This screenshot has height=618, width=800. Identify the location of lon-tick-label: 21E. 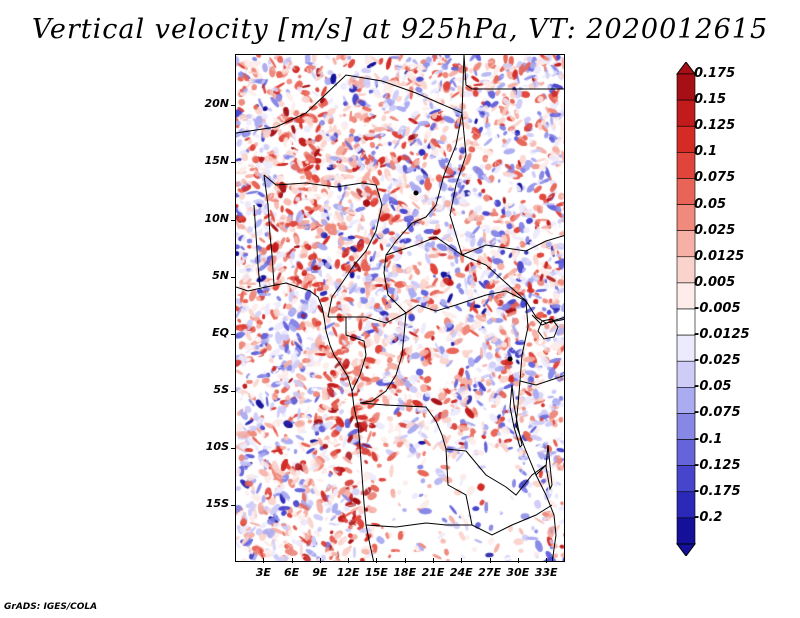
(433, 572).